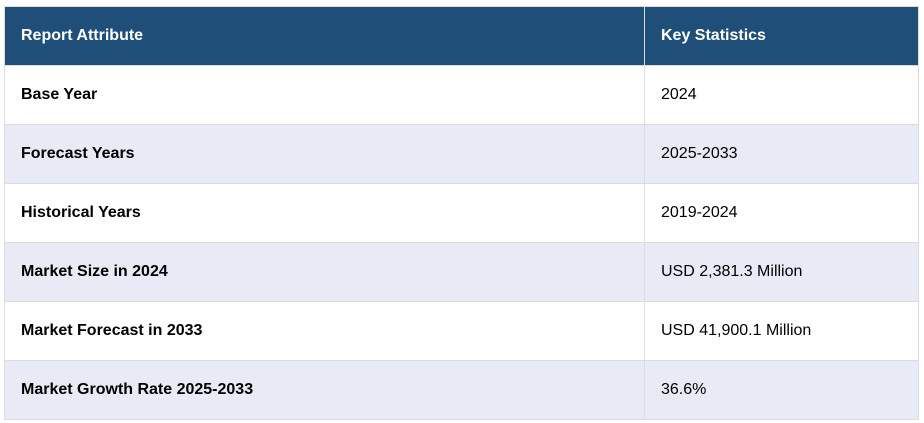 This screenshot has width=924, height=423. I want to click on table-row: Market Size in 2024 USD 2,381.3 Million, so click(461, 272).